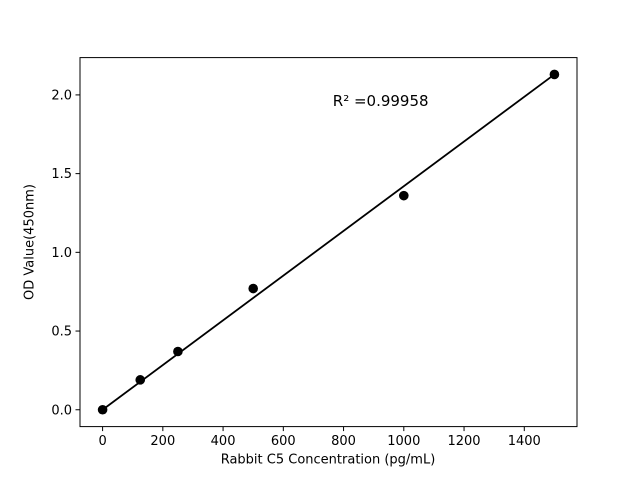 The width and height of the screenshot is (640, 480). Describe the element at coordinates (463, 441) in the screenshot. I see `x-tick-label: 1200` at that location.